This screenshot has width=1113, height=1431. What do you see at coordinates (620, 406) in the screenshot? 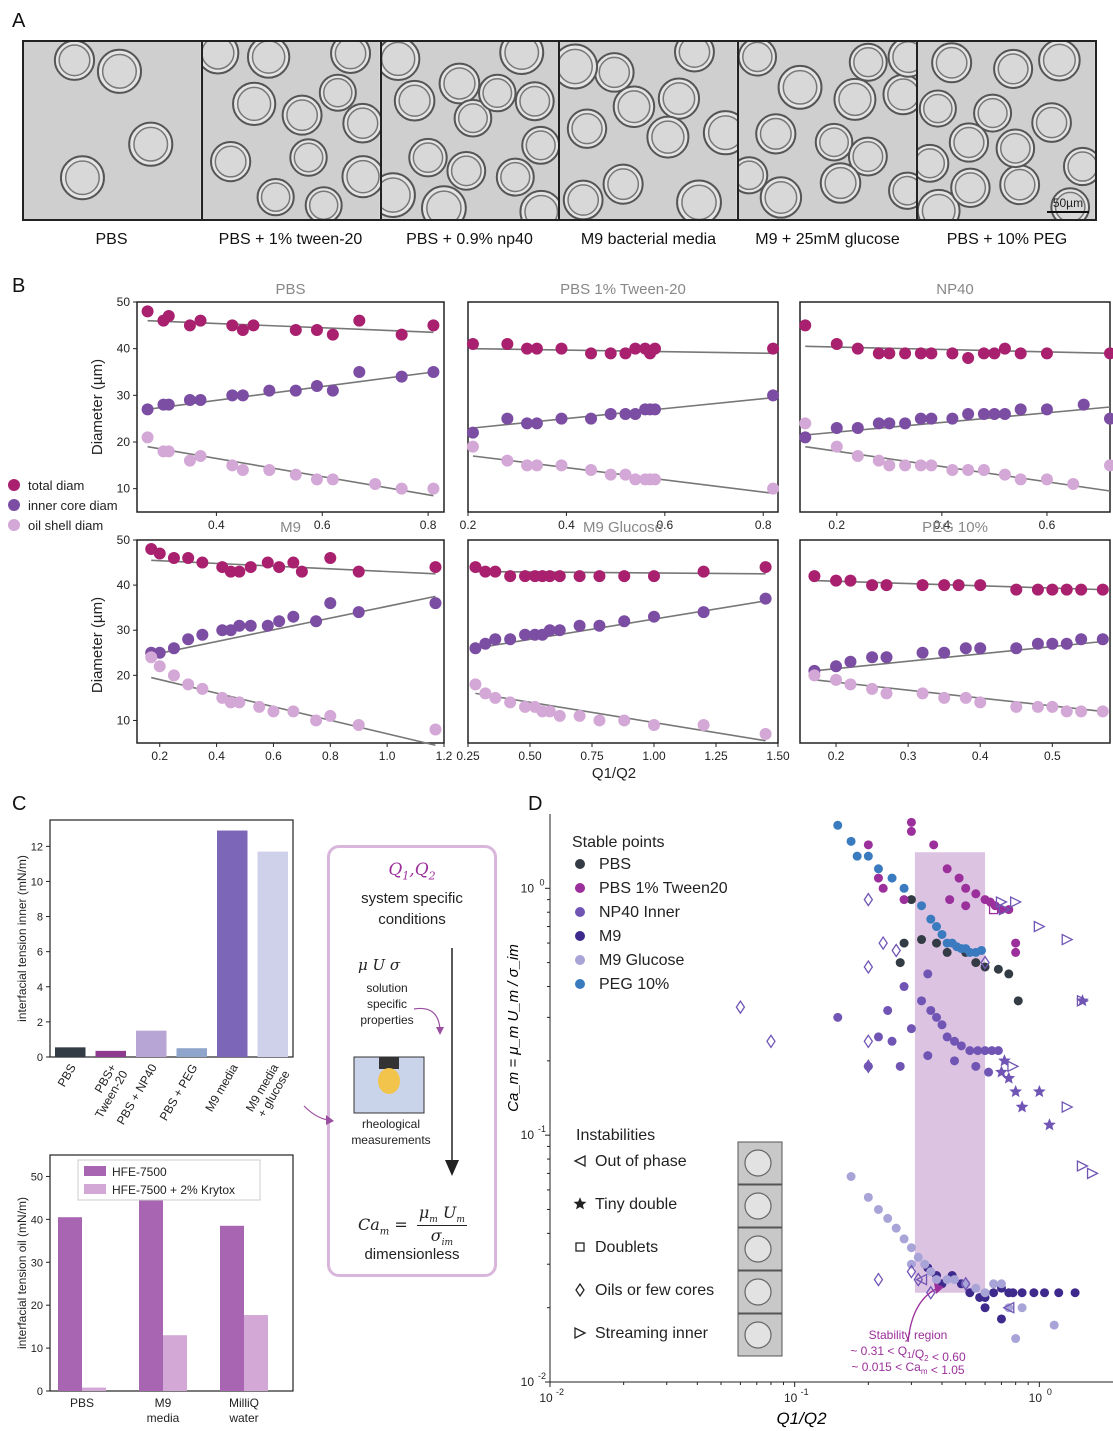
I see `diameter-chart-2: PBS 1% Tween-20 0.2 0.4 0.6 0.8` at bounding box center [620, 406].